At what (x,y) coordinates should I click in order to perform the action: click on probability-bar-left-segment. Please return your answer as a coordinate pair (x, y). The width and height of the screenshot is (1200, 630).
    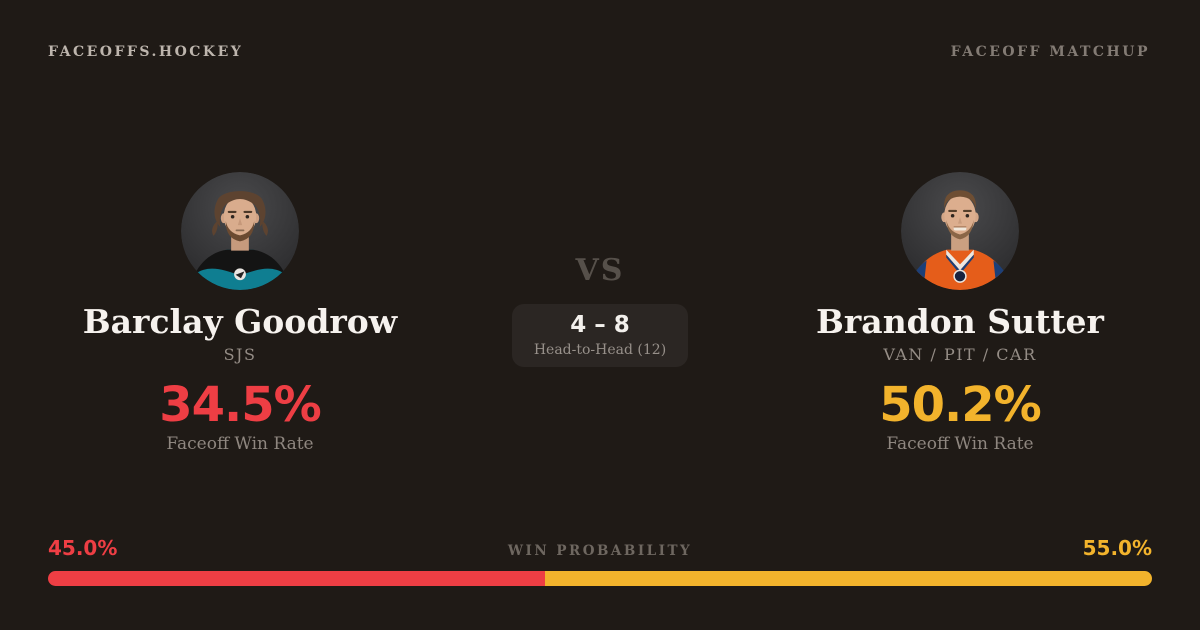
    Looking at the image, I should click on (296, 578).